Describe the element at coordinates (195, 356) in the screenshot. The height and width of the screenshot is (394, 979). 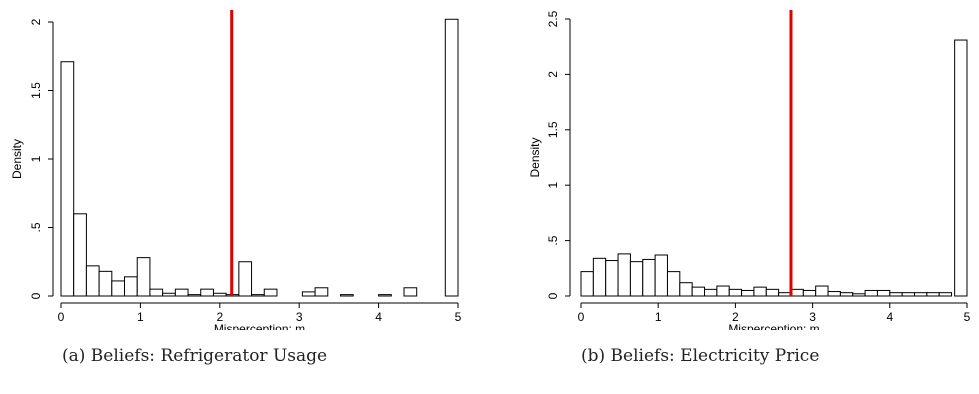
I see `caption-a: (a) Beliefs: Refrigerator Usage` at that location.